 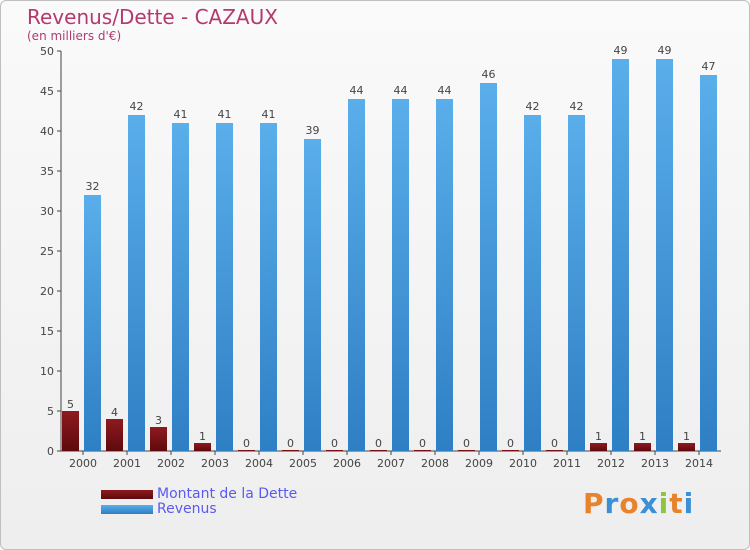 I want to click on x-tick-label: 2004, so click(x=259, y=463).